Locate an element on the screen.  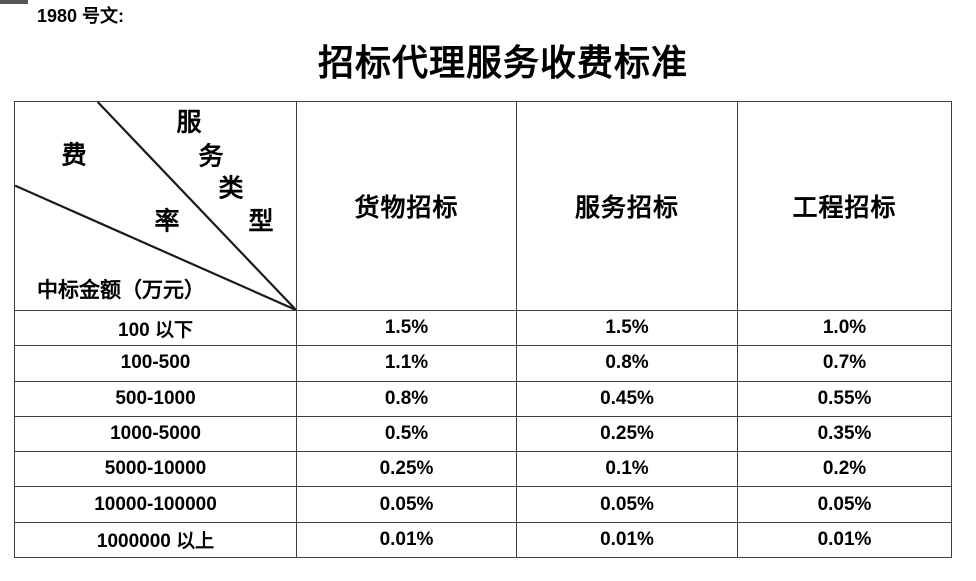
corner-type-char-4: 型 is located at coordinates (261, 222).